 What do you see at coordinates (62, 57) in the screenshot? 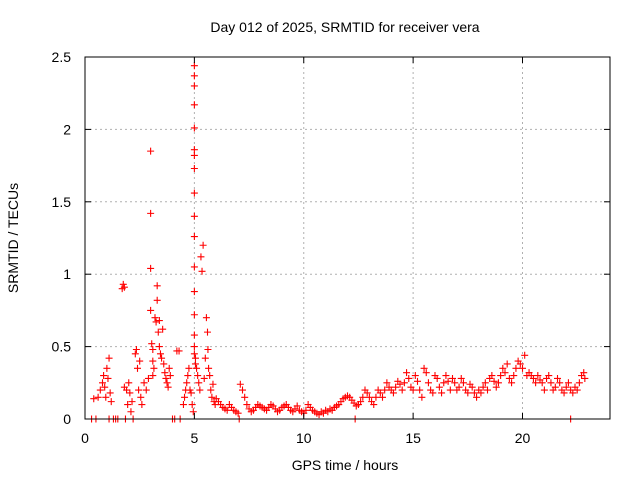
I see `y-tick-label: 2.5` at bounding box center [62, 57].